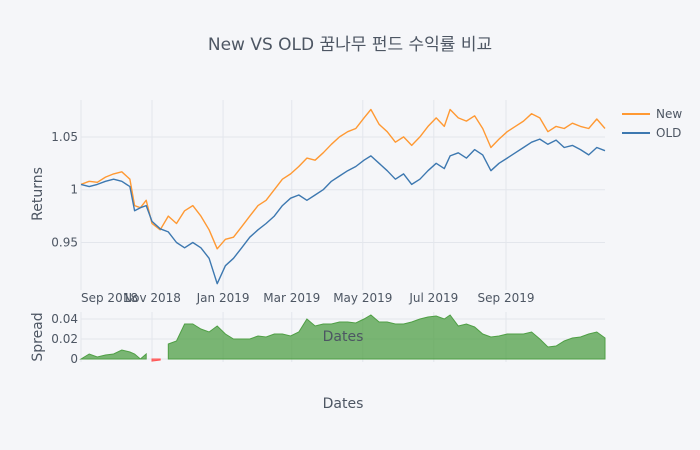 This screenshot has width=700, height=450. I want to click on x-axis-title: Dates, so click(343, 404).